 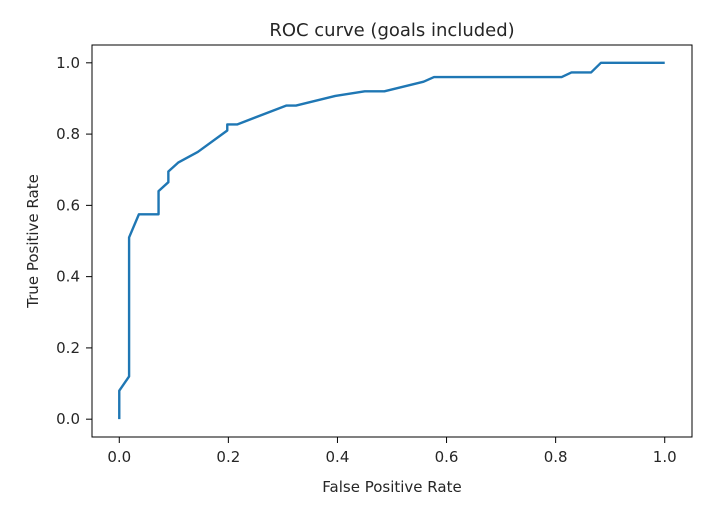 I want to click on x-tick-label: 0.6, so click(x=447, y=457).